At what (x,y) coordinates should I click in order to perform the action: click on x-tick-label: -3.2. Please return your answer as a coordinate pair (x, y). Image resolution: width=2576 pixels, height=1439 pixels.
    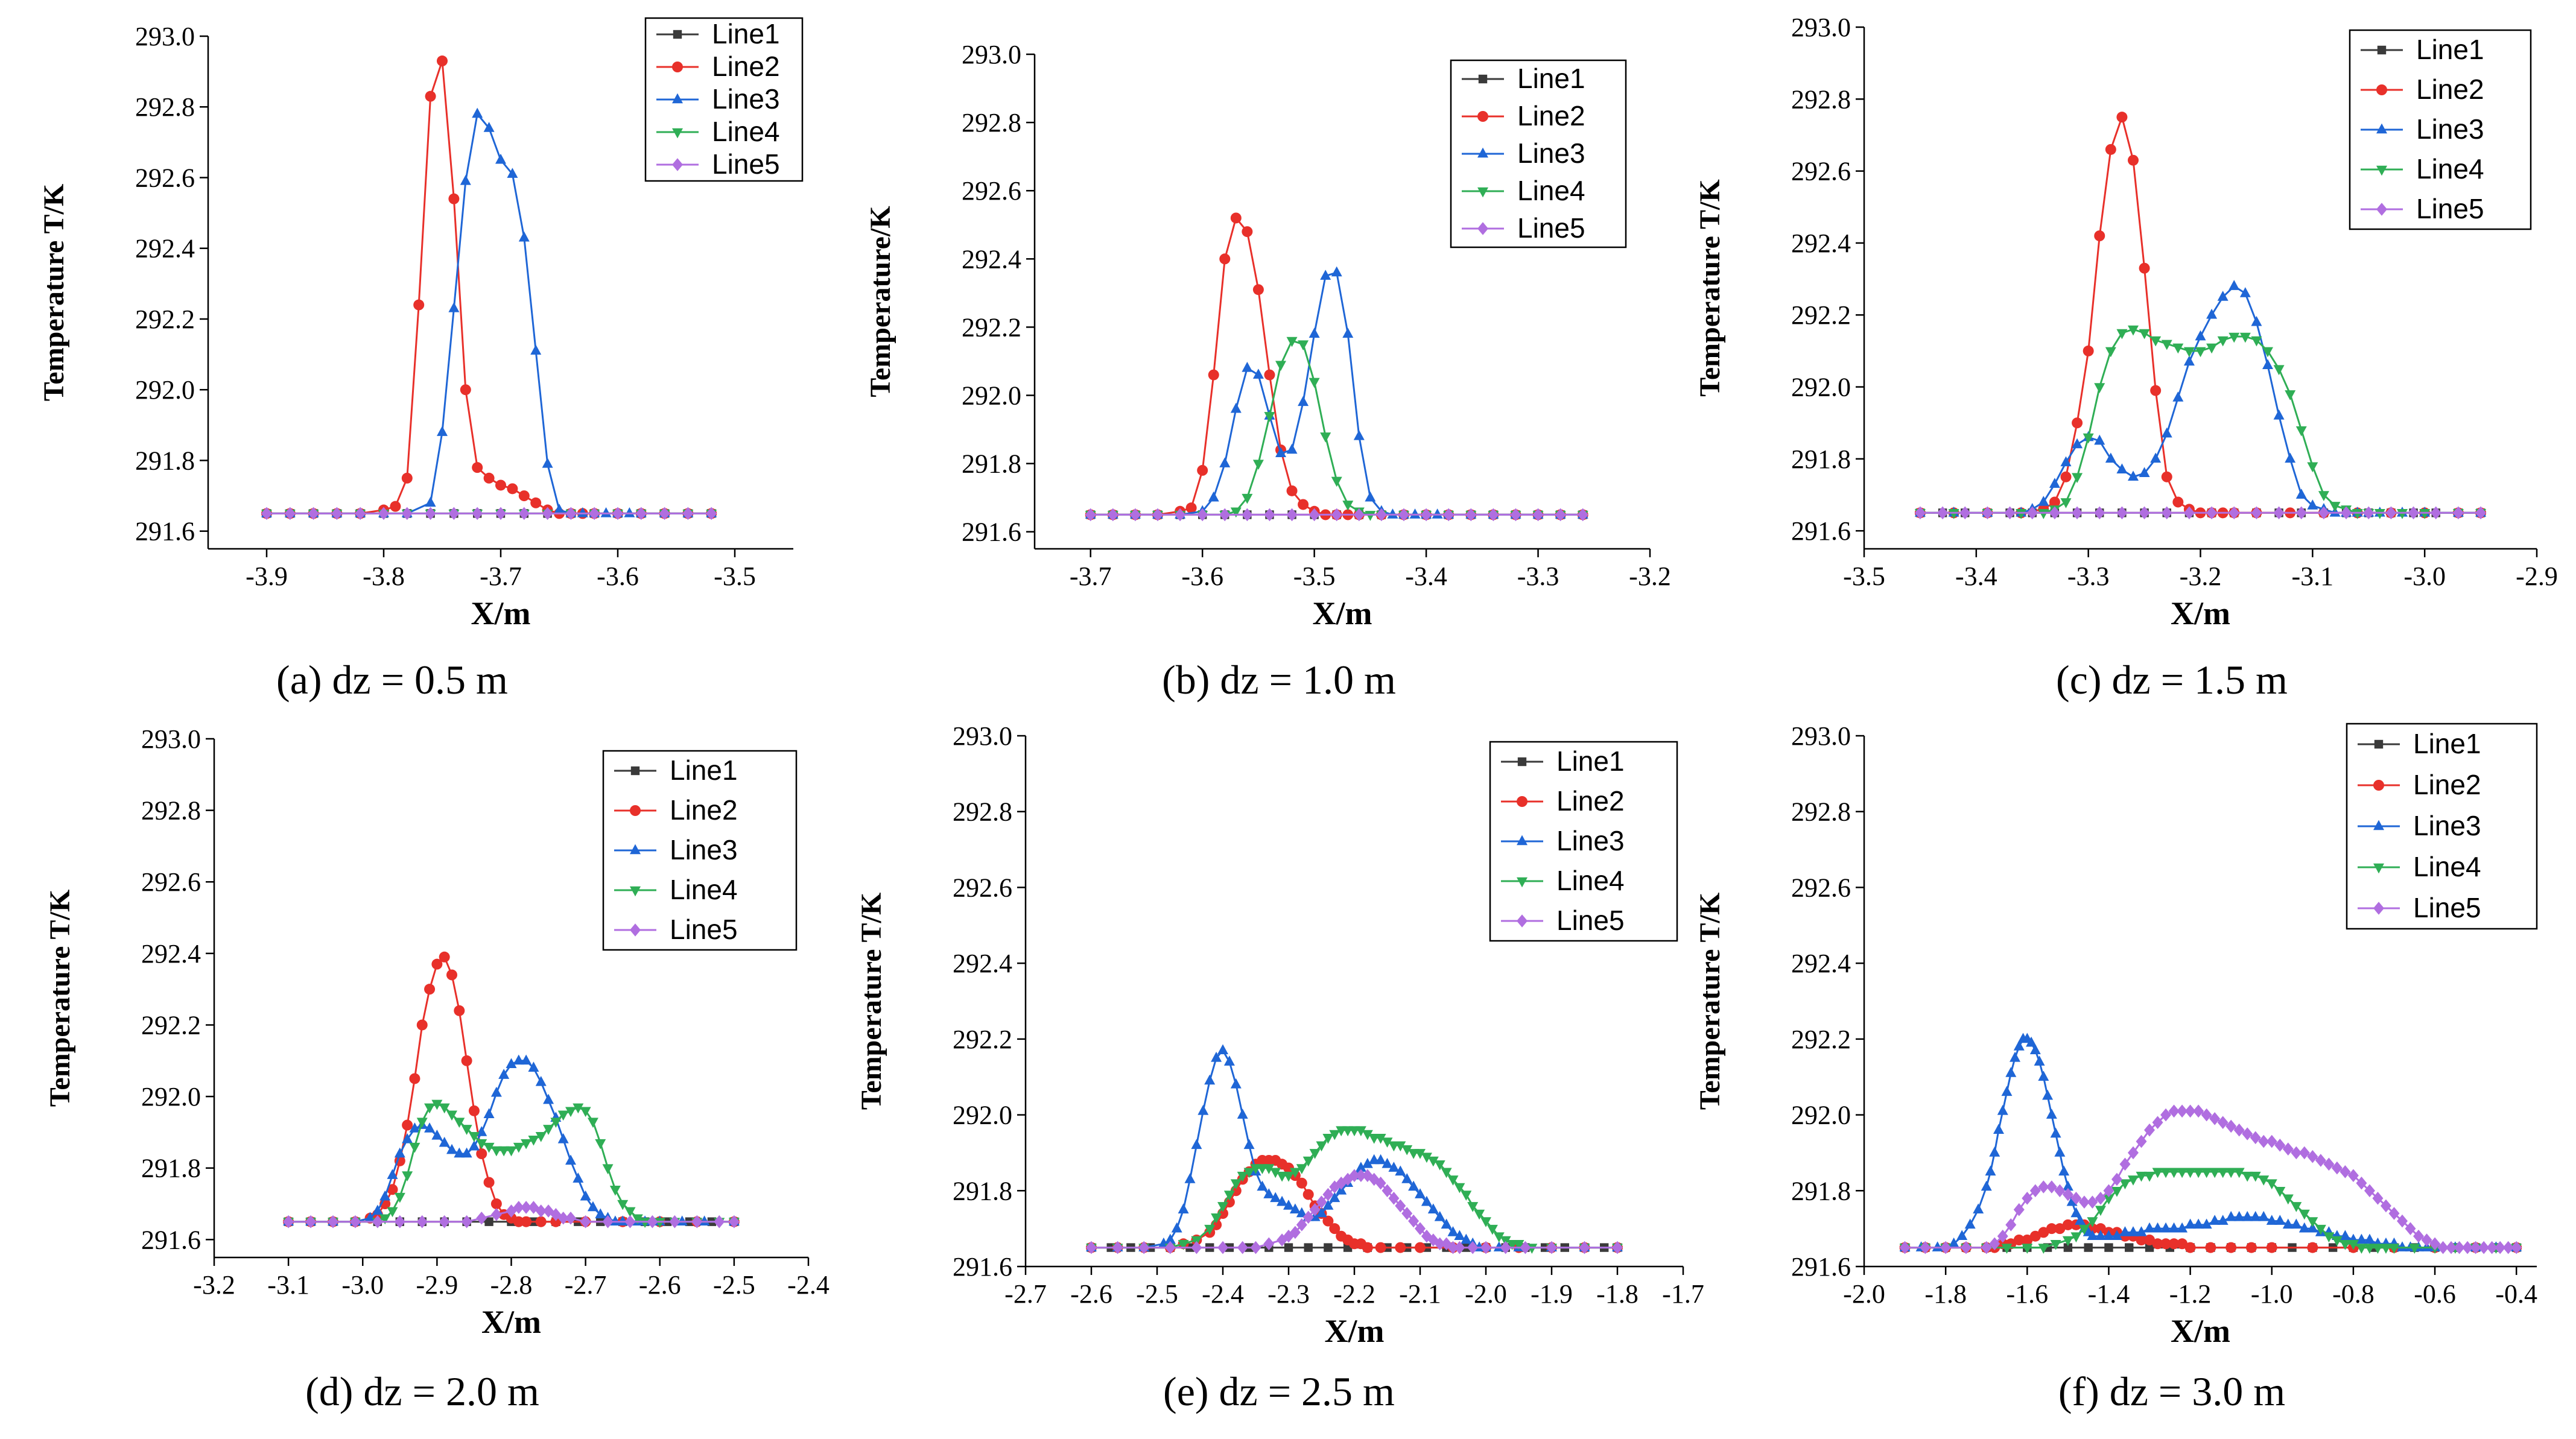
    Looking at the image, I should click on (214, 1285).